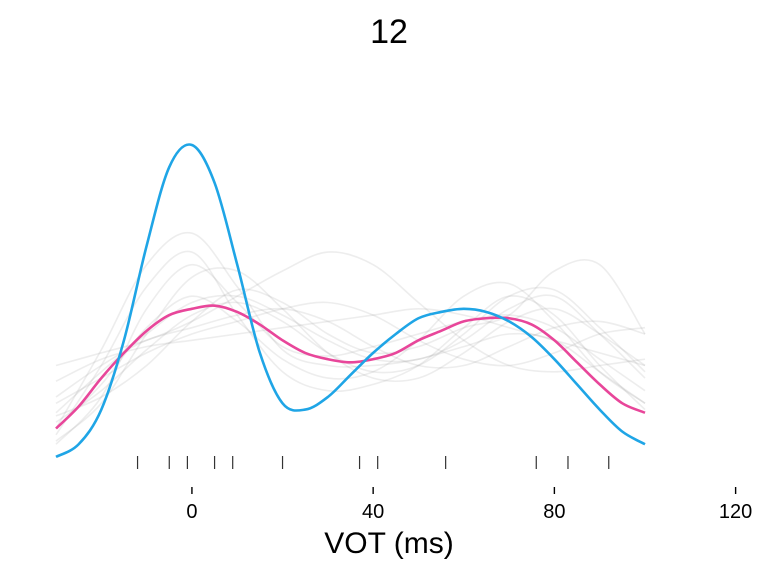 The width and height of the screenshot is (768, 576). I want to click on rug-marks-group, so click(373, 462).